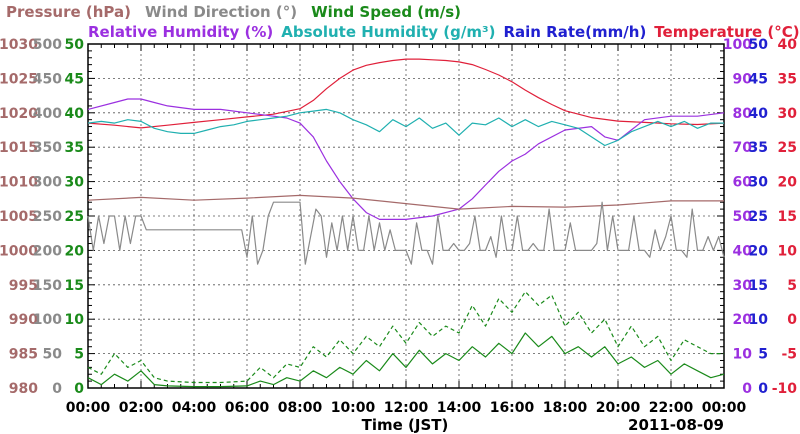  I want to click on y-tick-label-wind-direction: 400, so click(47, 114).